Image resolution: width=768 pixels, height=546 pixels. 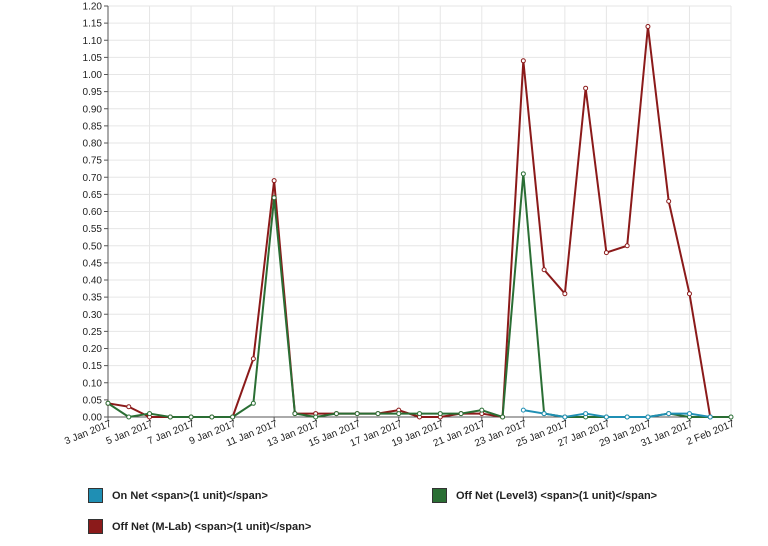 What do you see at coordinates (93, 161) in the screenshot?
I see `y-tick-label: 0.75` at bounding box center [93, 161].